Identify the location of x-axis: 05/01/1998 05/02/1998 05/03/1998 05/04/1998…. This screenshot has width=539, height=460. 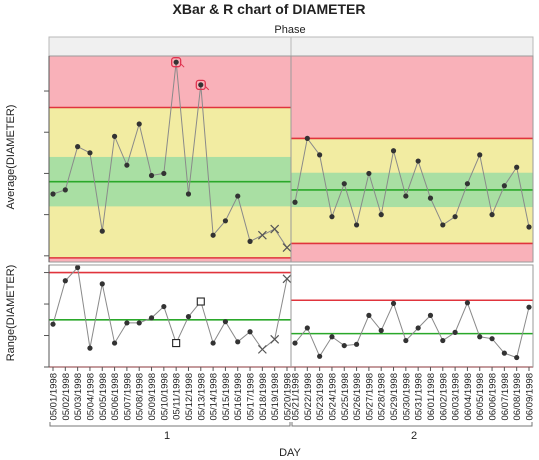
(292, 404).